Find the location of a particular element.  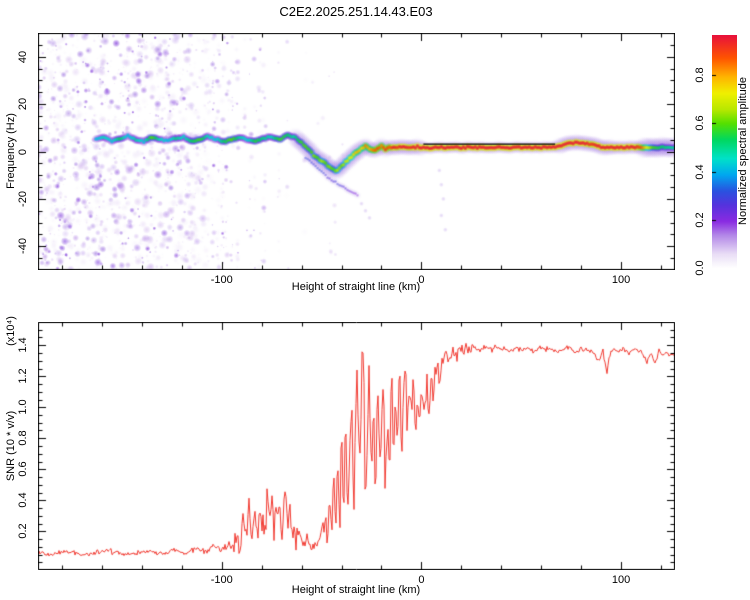

height-axis-label-top: Height of straight line (km) is located at coordinates (356, 287).